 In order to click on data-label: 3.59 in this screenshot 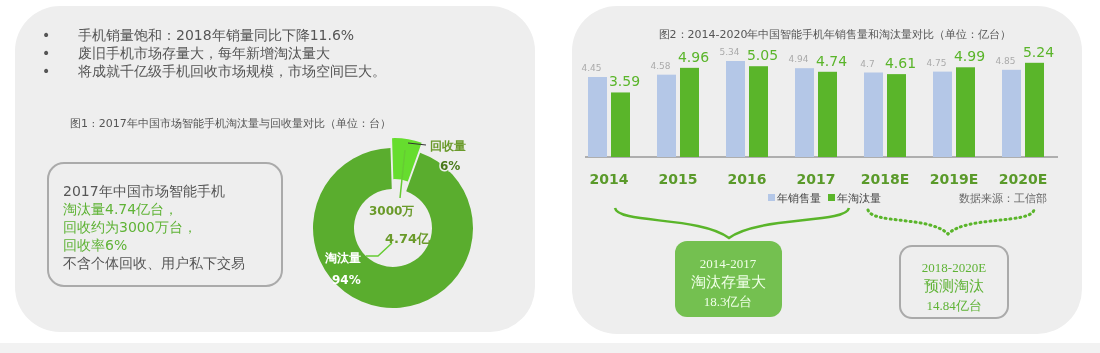, I will do `click(624, 81)`.